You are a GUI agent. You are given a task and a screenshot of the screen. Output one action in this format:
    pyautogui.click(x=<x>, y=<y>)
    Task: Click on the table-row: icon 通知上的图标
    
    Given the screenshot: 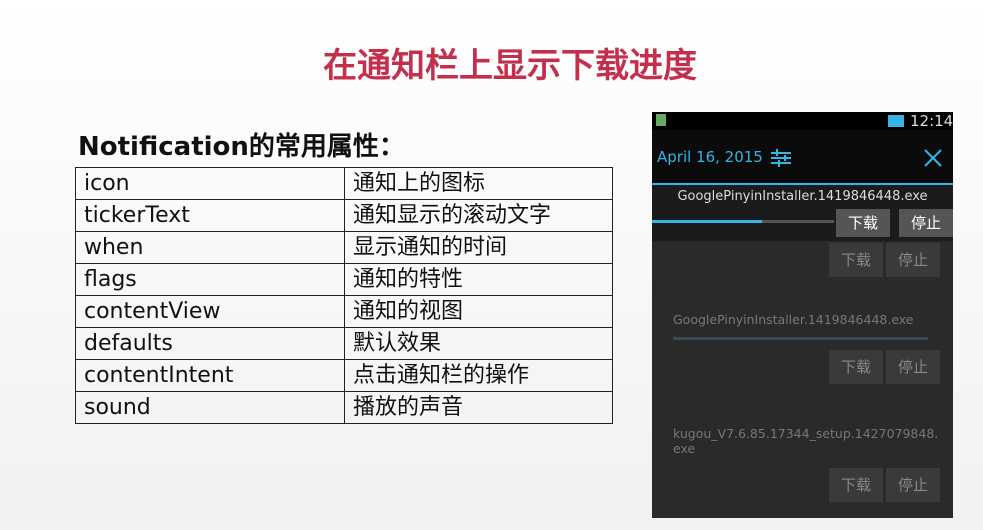 What is the action you would take?
    pyautogui.click(x=344, y=183)
    